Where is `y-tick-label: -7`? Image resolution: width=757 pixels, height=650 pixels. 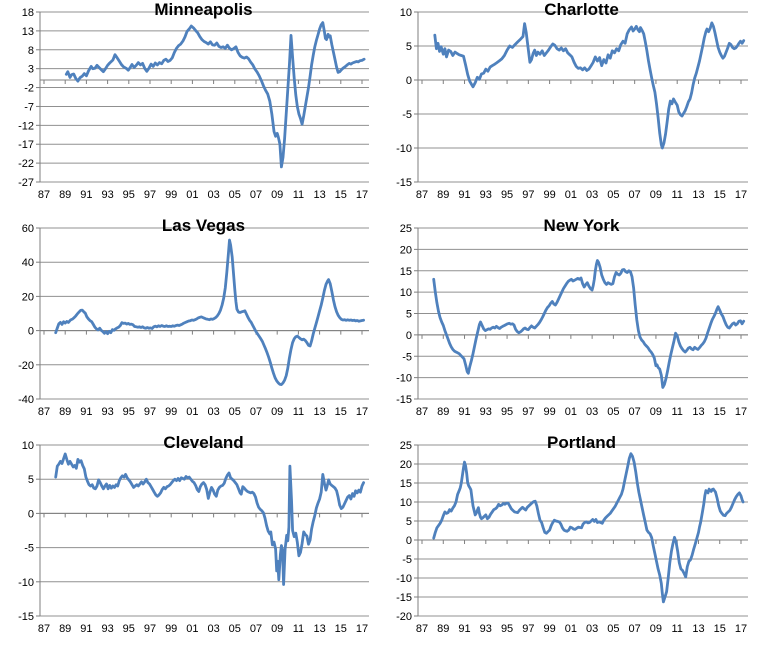 y-tick-label: -7 is located at coordinates (29, 107).